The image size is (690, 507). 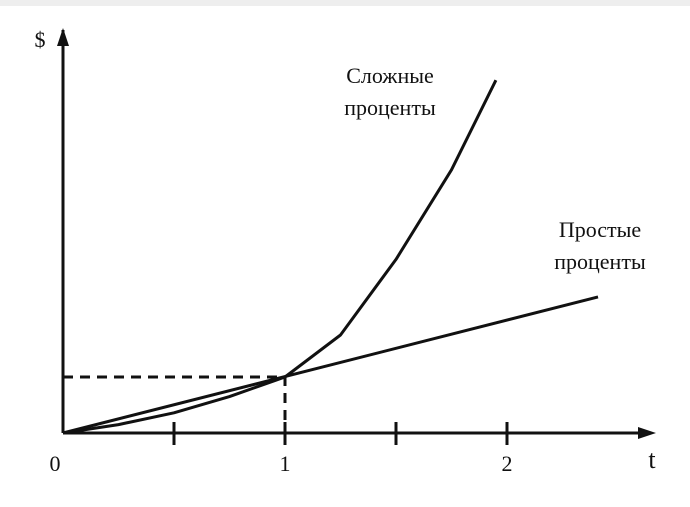 I want to click on x-tick-label: 1, so click(x=285, y=463).